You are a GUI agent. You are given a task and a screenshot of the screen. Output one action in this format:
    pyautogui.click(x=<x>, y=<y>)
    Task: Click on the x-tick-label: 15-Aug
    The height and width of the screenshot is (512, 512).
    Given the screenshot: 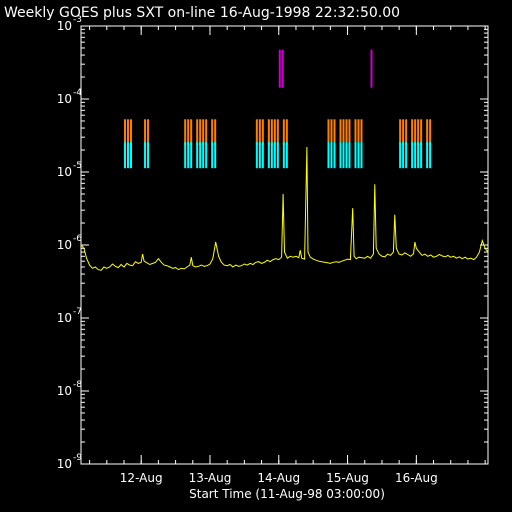 What is the action you would take?
    pyautogui.click(x=347, y=478)
    